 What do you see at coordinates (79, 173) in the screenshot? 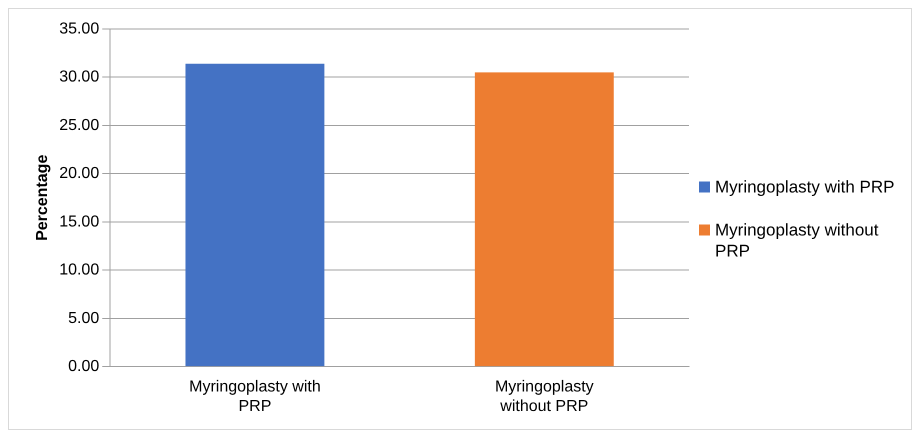
I see `y-tick-label: 20.00` at bounding box center [79, 173].